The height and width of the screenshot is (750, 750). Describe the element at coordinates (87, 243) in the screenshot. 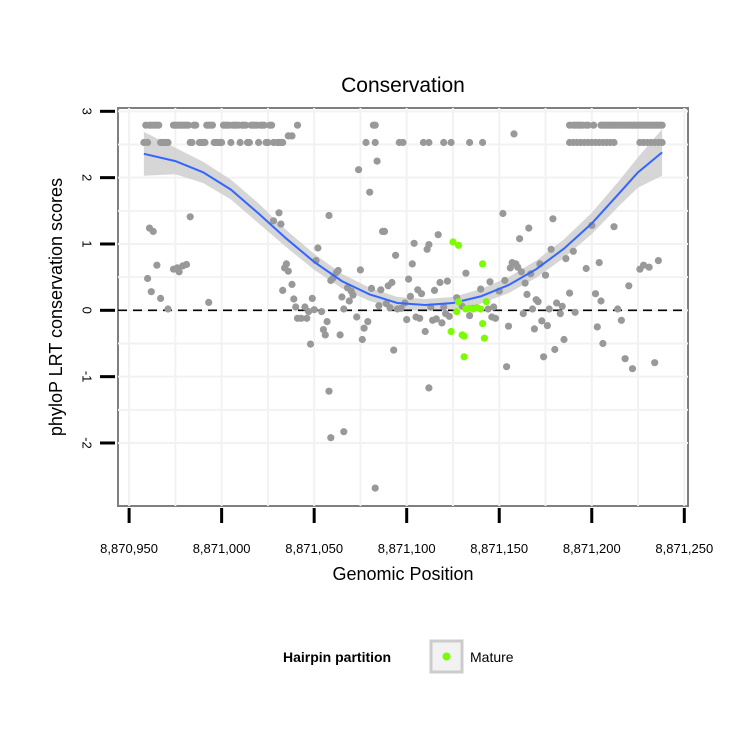

I see `y-tick-label: 1` at that location.